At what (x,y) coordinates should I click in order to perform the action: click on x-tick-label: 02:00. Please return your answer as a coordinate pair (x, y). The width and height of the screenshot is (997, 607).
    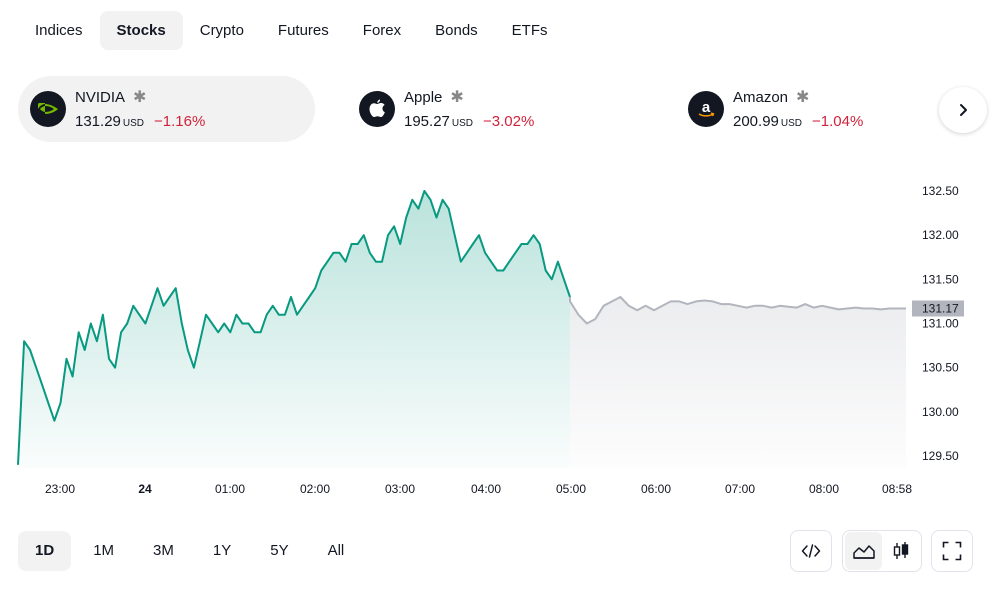
    Looking at the image, I should click on (315, 489).